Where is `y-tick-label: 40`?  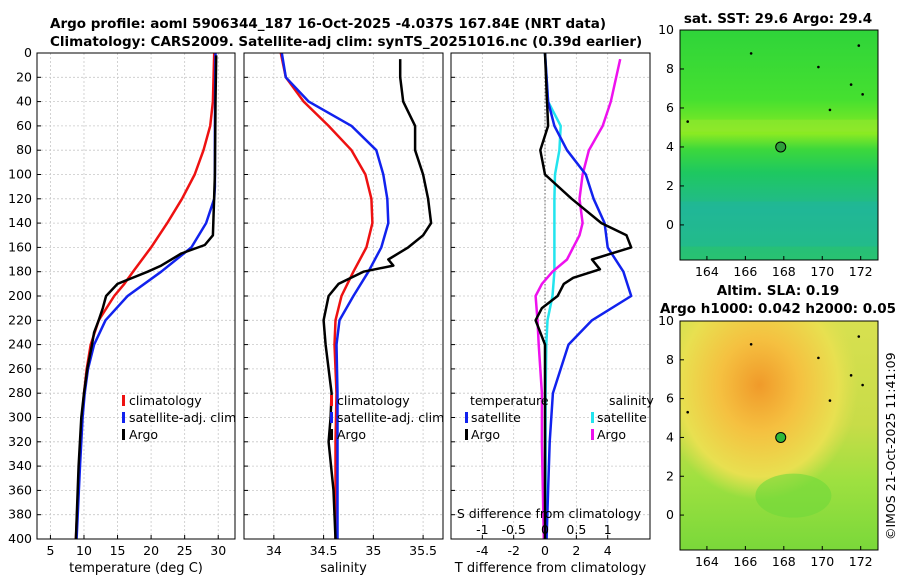
y-tick-label: 40 is located at coordinates (24, 101).